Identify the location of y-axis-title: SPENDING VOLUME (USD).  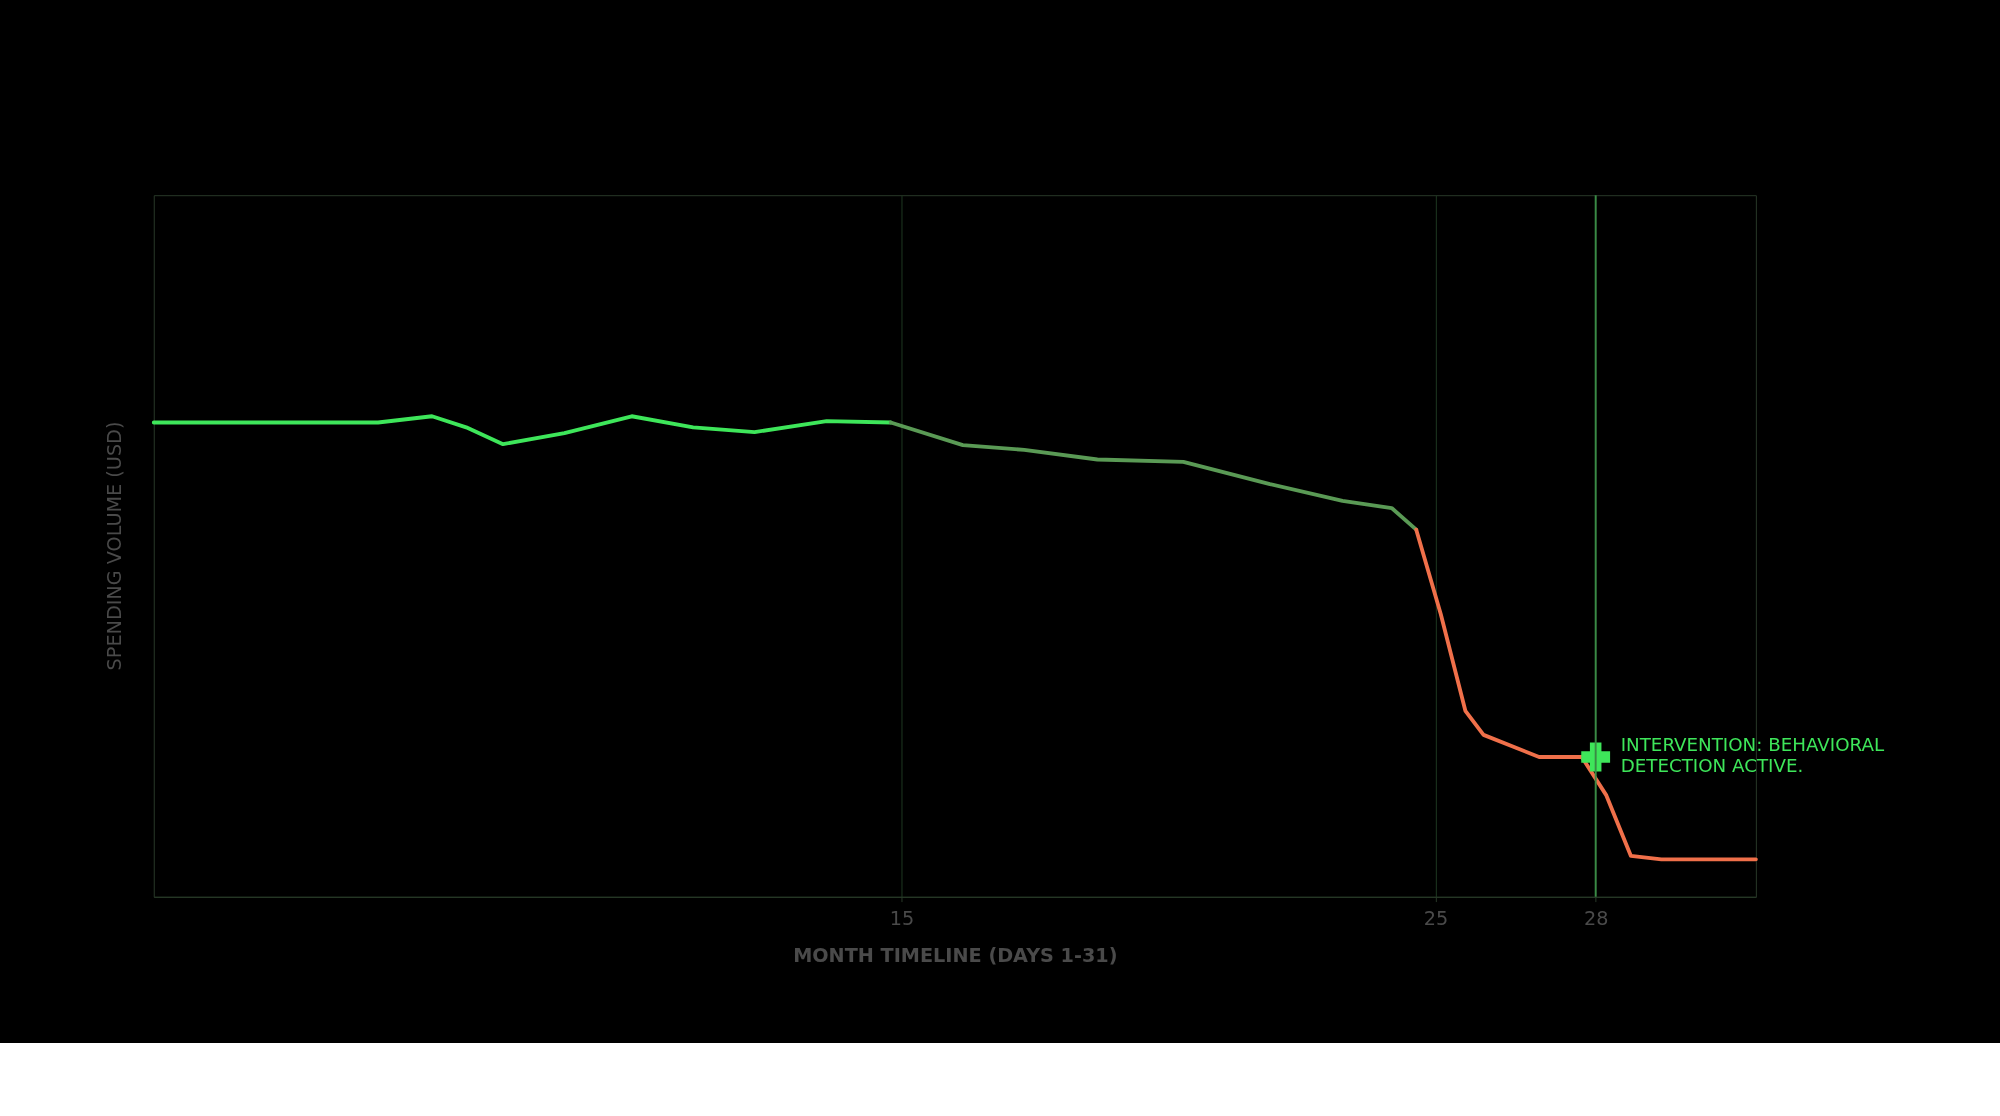
(115, 546).